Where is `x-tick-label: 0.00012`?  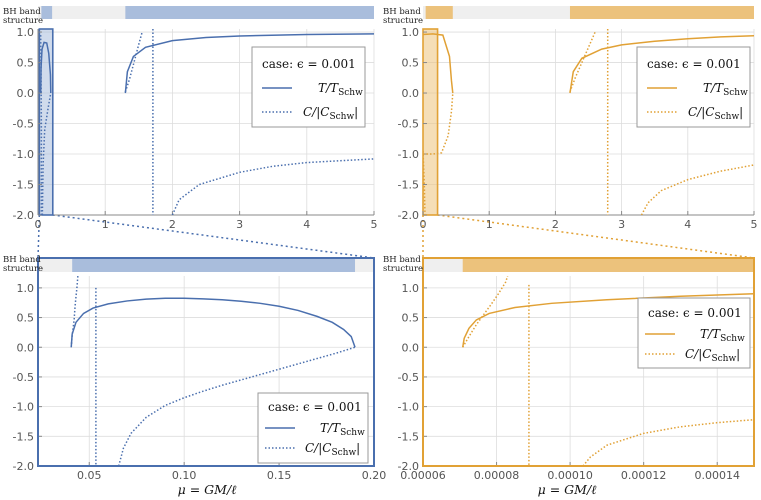 x-tick-label: 0.00012 is located at coordinates (644, 475).